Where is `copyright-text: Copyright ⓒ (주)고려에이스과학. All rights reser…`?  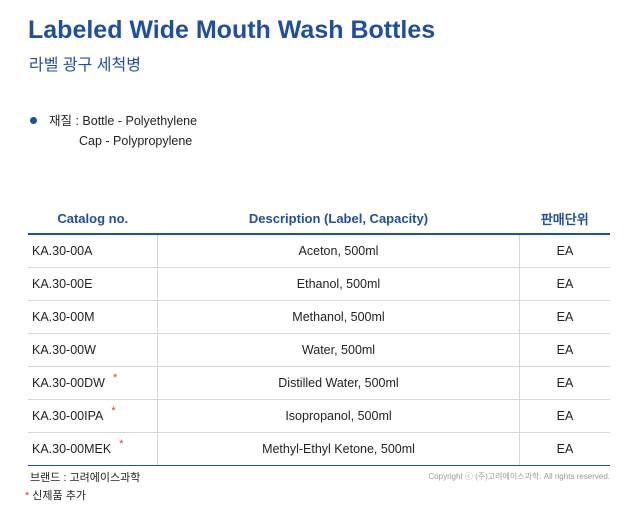
copyright-text: Copyright ⓒ (주)고려에이스과학. All rights reser… is located at coordinates (519, 476).